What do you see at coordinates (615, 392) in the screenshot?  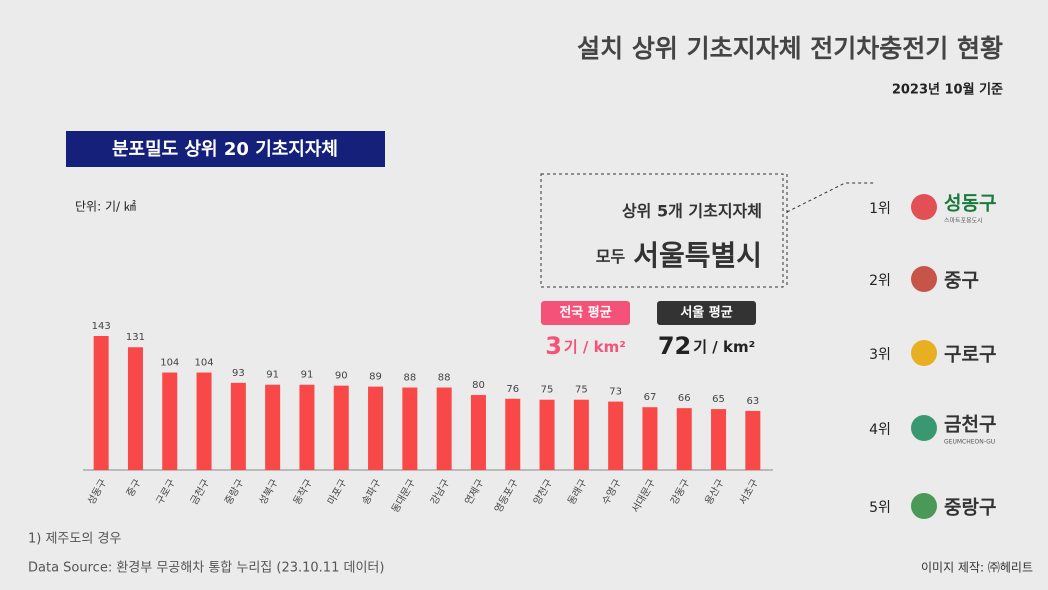 I see `value-label: 73` at bounding box center [615, 392].